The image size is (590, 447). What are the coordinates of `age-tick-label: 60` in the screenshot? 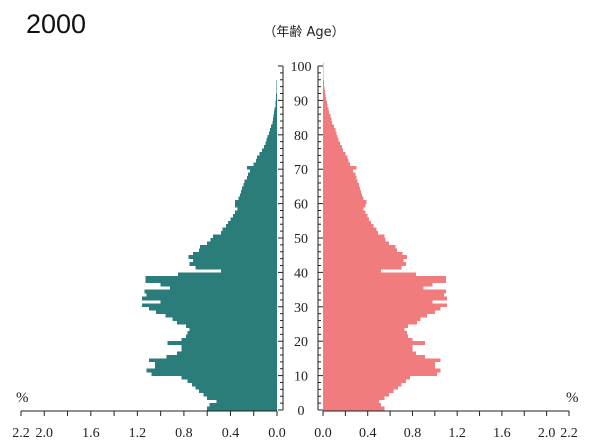 It's located at (301, 205).